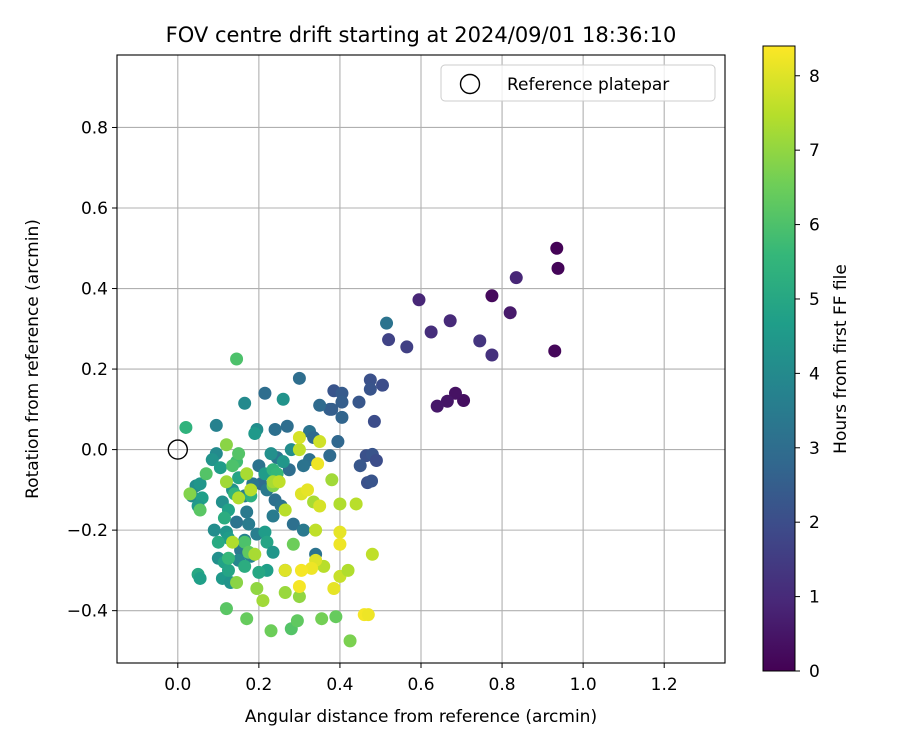  Describe the element at coordinates (583, 685) in the screenshot. I see `x-tick-label: 1.0` at that location.